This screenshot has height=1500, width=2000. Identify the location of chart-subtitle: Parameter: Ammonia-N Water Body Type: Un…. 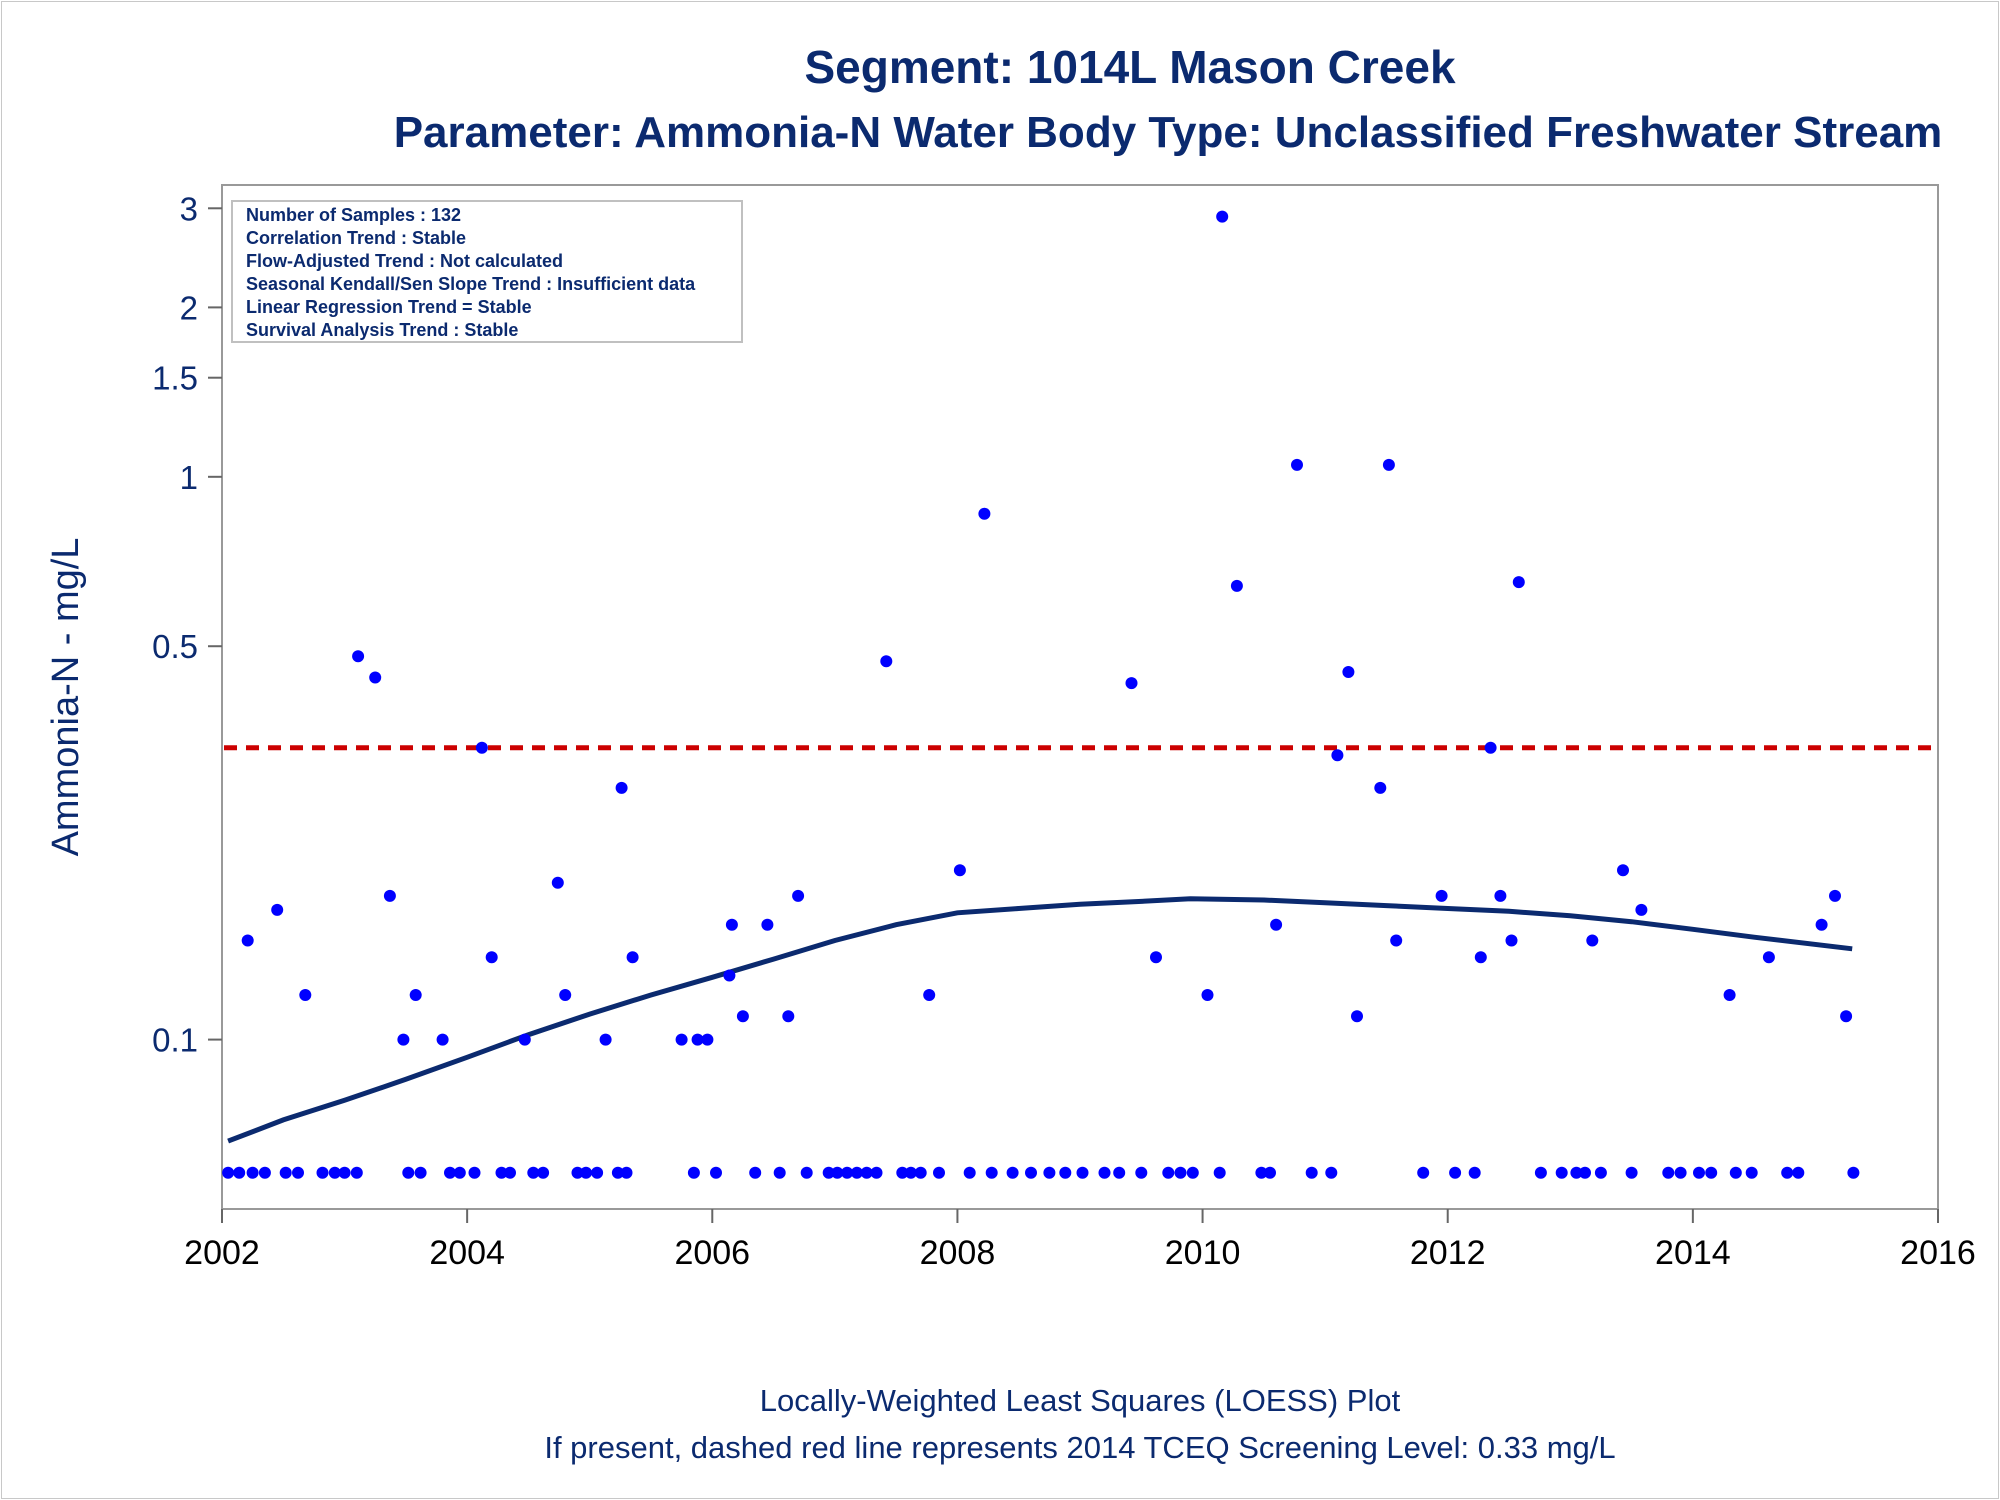
(1168, 132).